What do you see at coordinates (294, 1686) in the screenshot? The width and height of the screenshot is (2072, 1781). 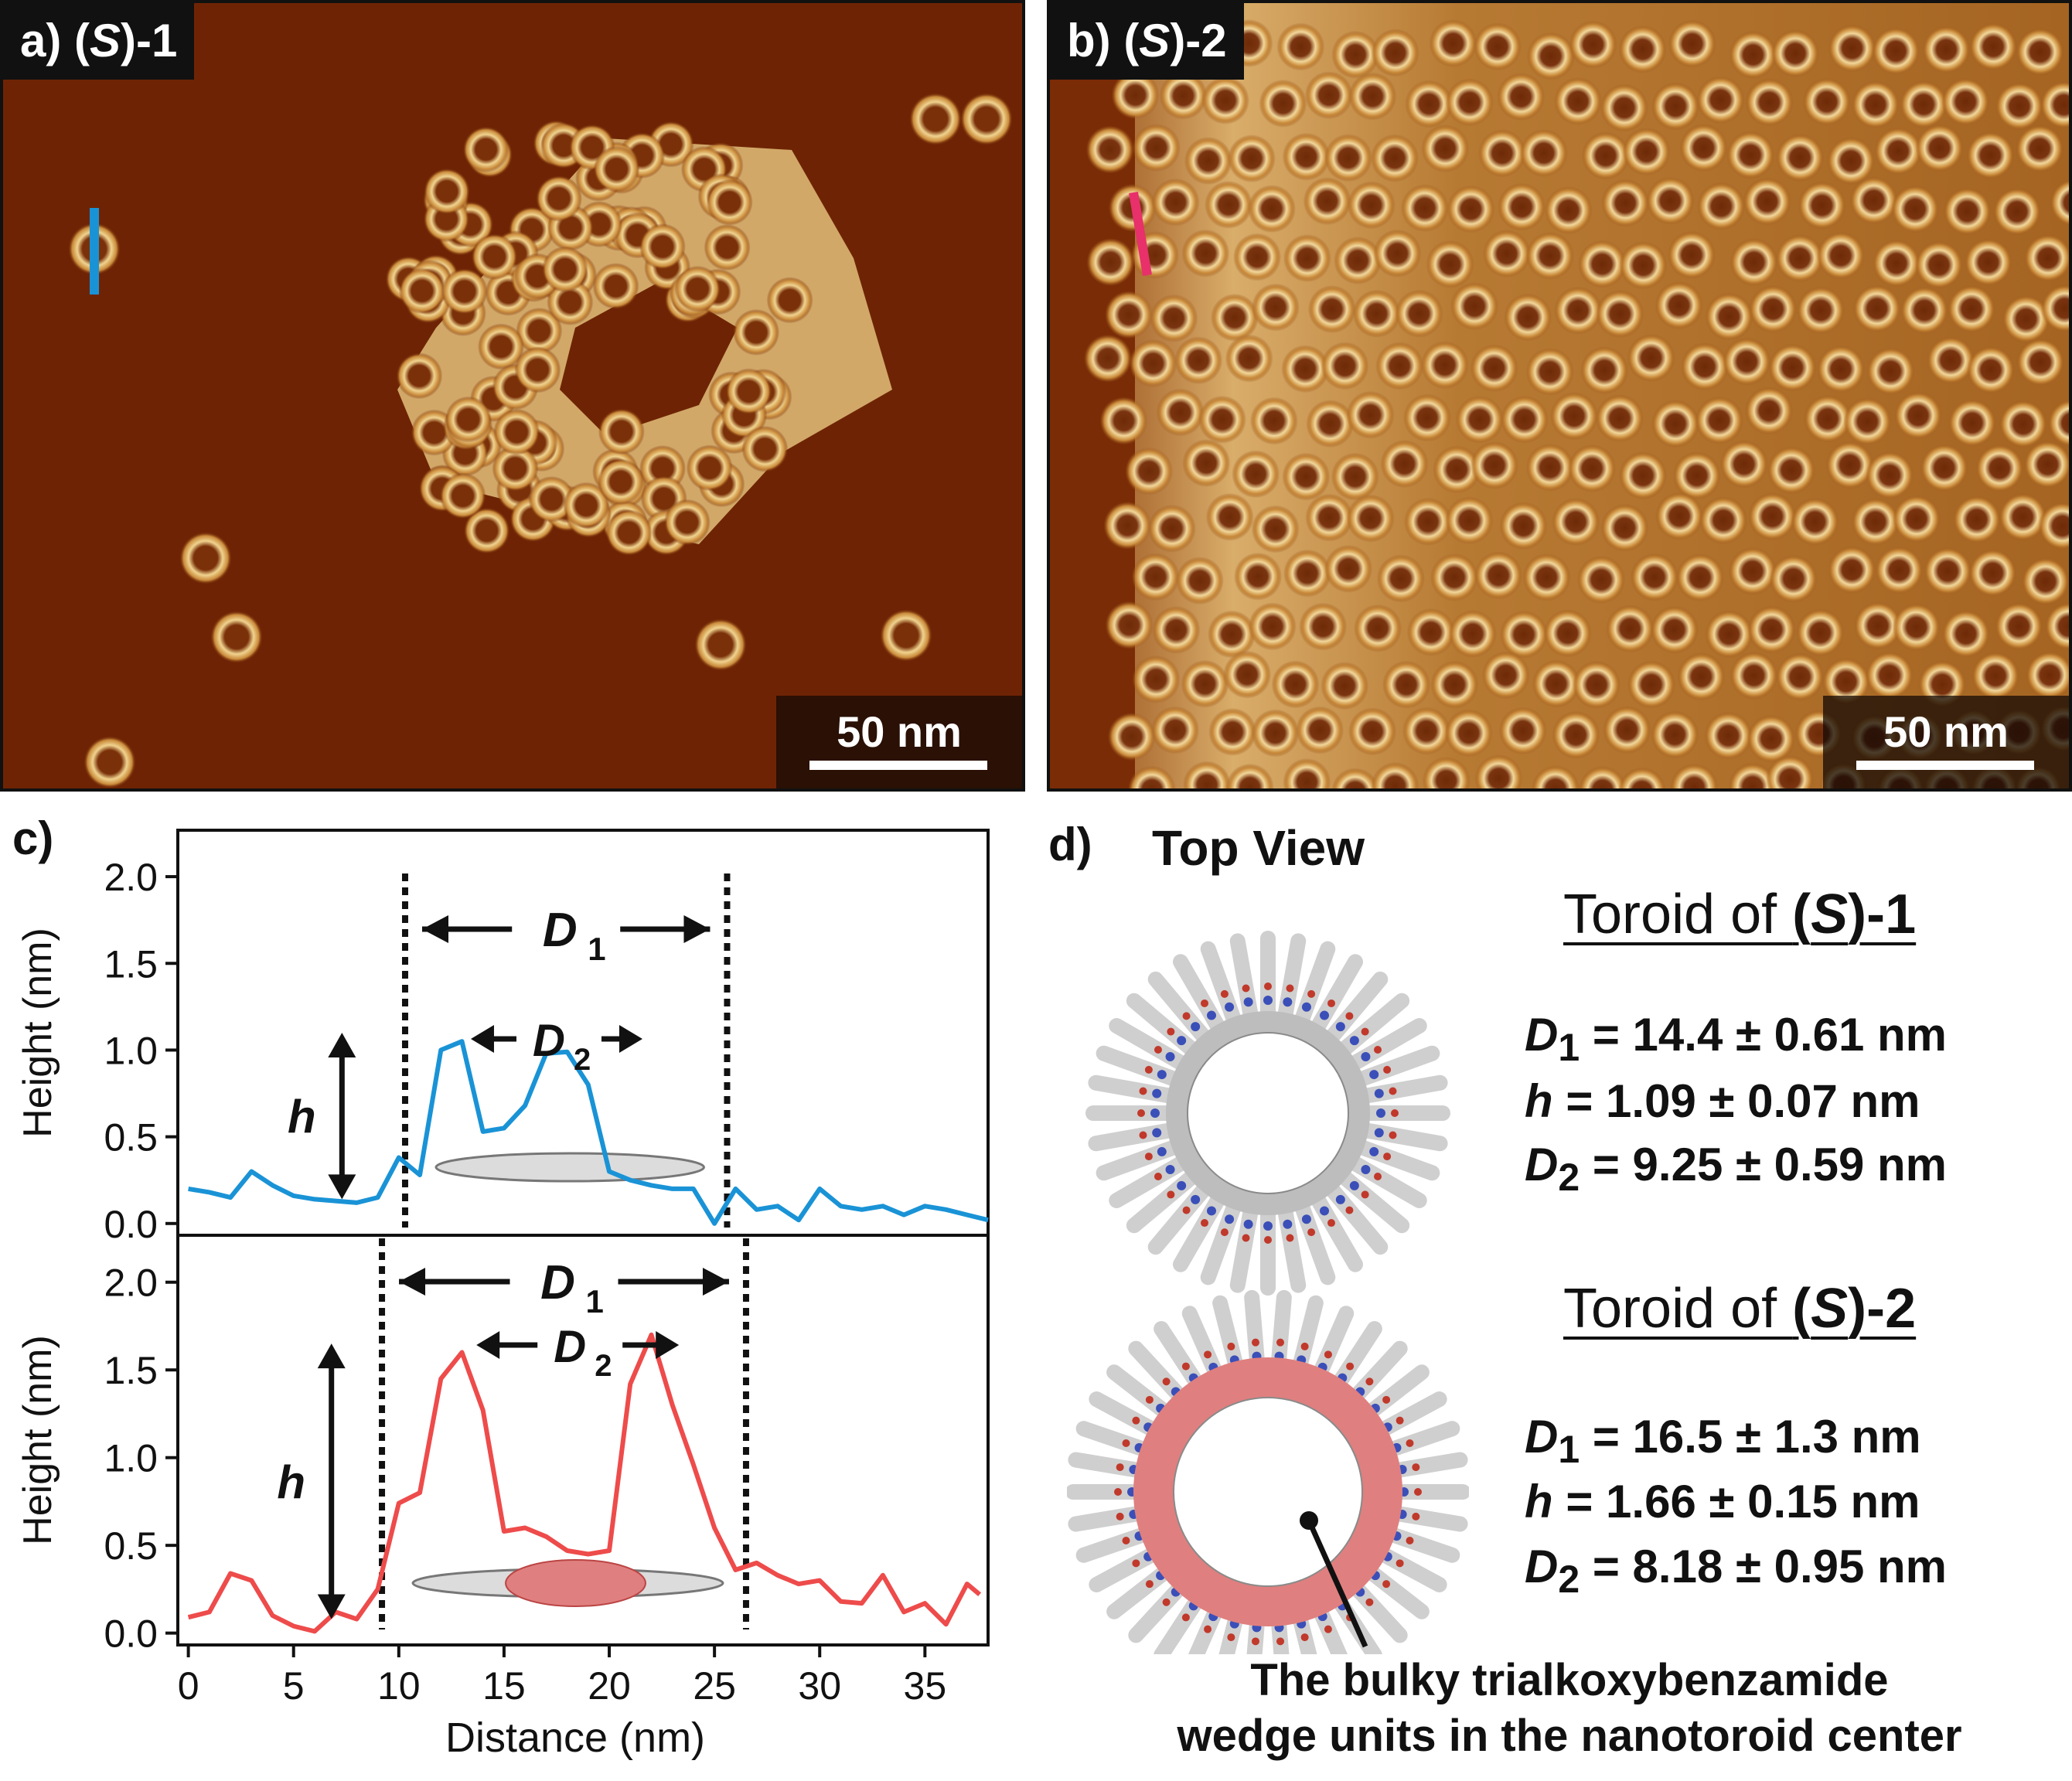 I see `x-tick-label: 5` at bounding box center [294, 1686].